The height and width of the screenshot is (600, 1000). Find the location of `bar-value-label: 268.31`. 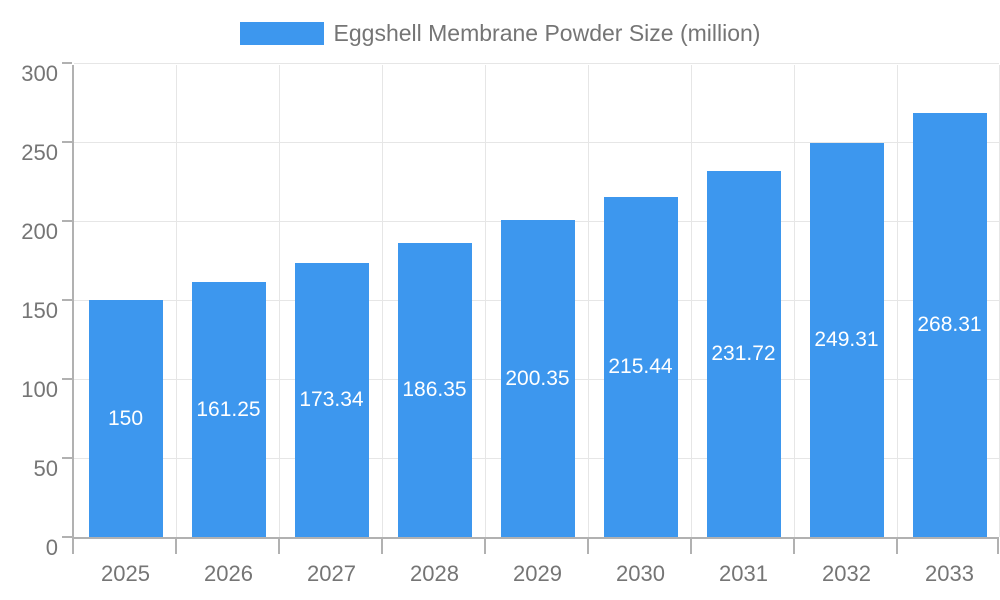

bar-value-label: 268.31 is located at coordinates (949, 325).